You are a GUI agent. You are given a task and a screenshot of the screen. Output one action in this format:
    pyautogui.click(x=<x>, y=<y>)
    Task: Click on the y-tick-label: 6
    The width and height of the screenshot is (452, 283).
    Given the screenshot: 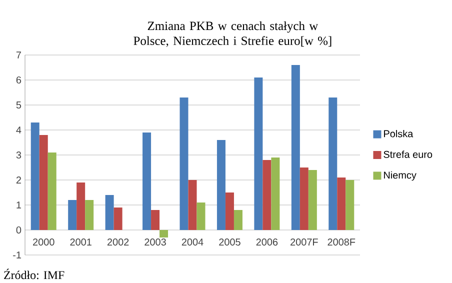 What is the action you would take?
    pyautogui.click(x=19, y=80)
    